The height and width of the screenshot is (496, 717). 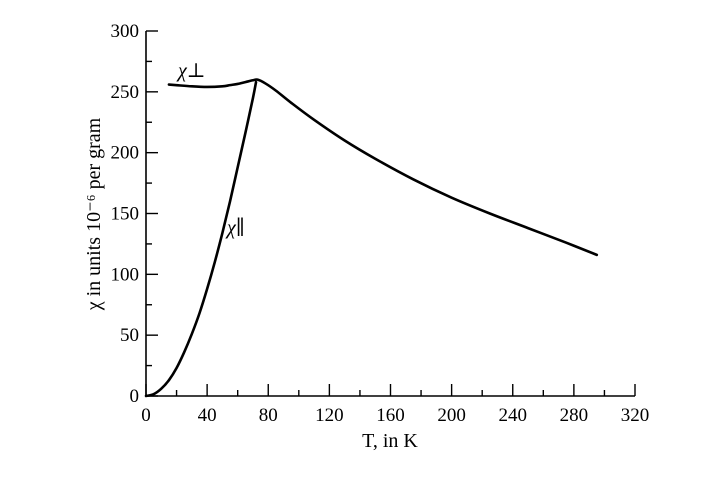 I want to click on x-tick-label: 200, so click(x=451, y=415).